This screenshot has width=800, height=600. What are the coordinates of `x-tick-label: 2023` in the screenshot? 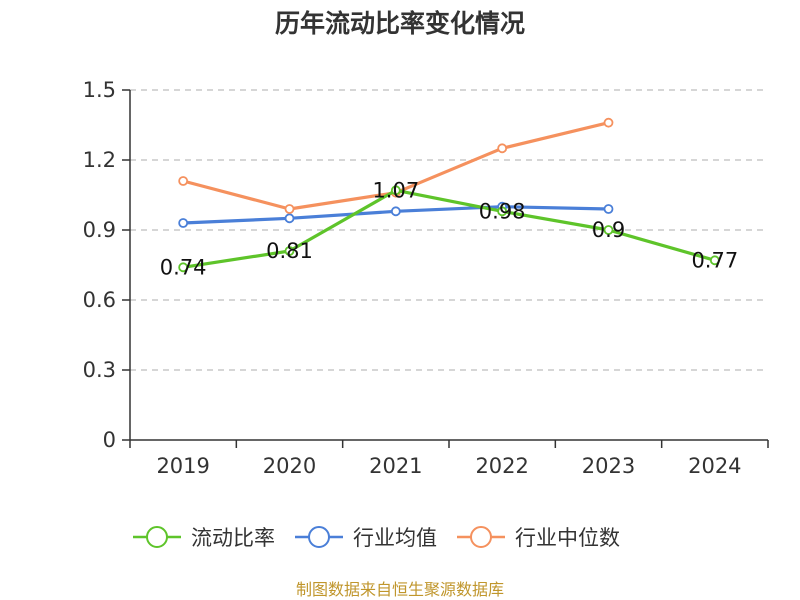 It's located at (608, 466).